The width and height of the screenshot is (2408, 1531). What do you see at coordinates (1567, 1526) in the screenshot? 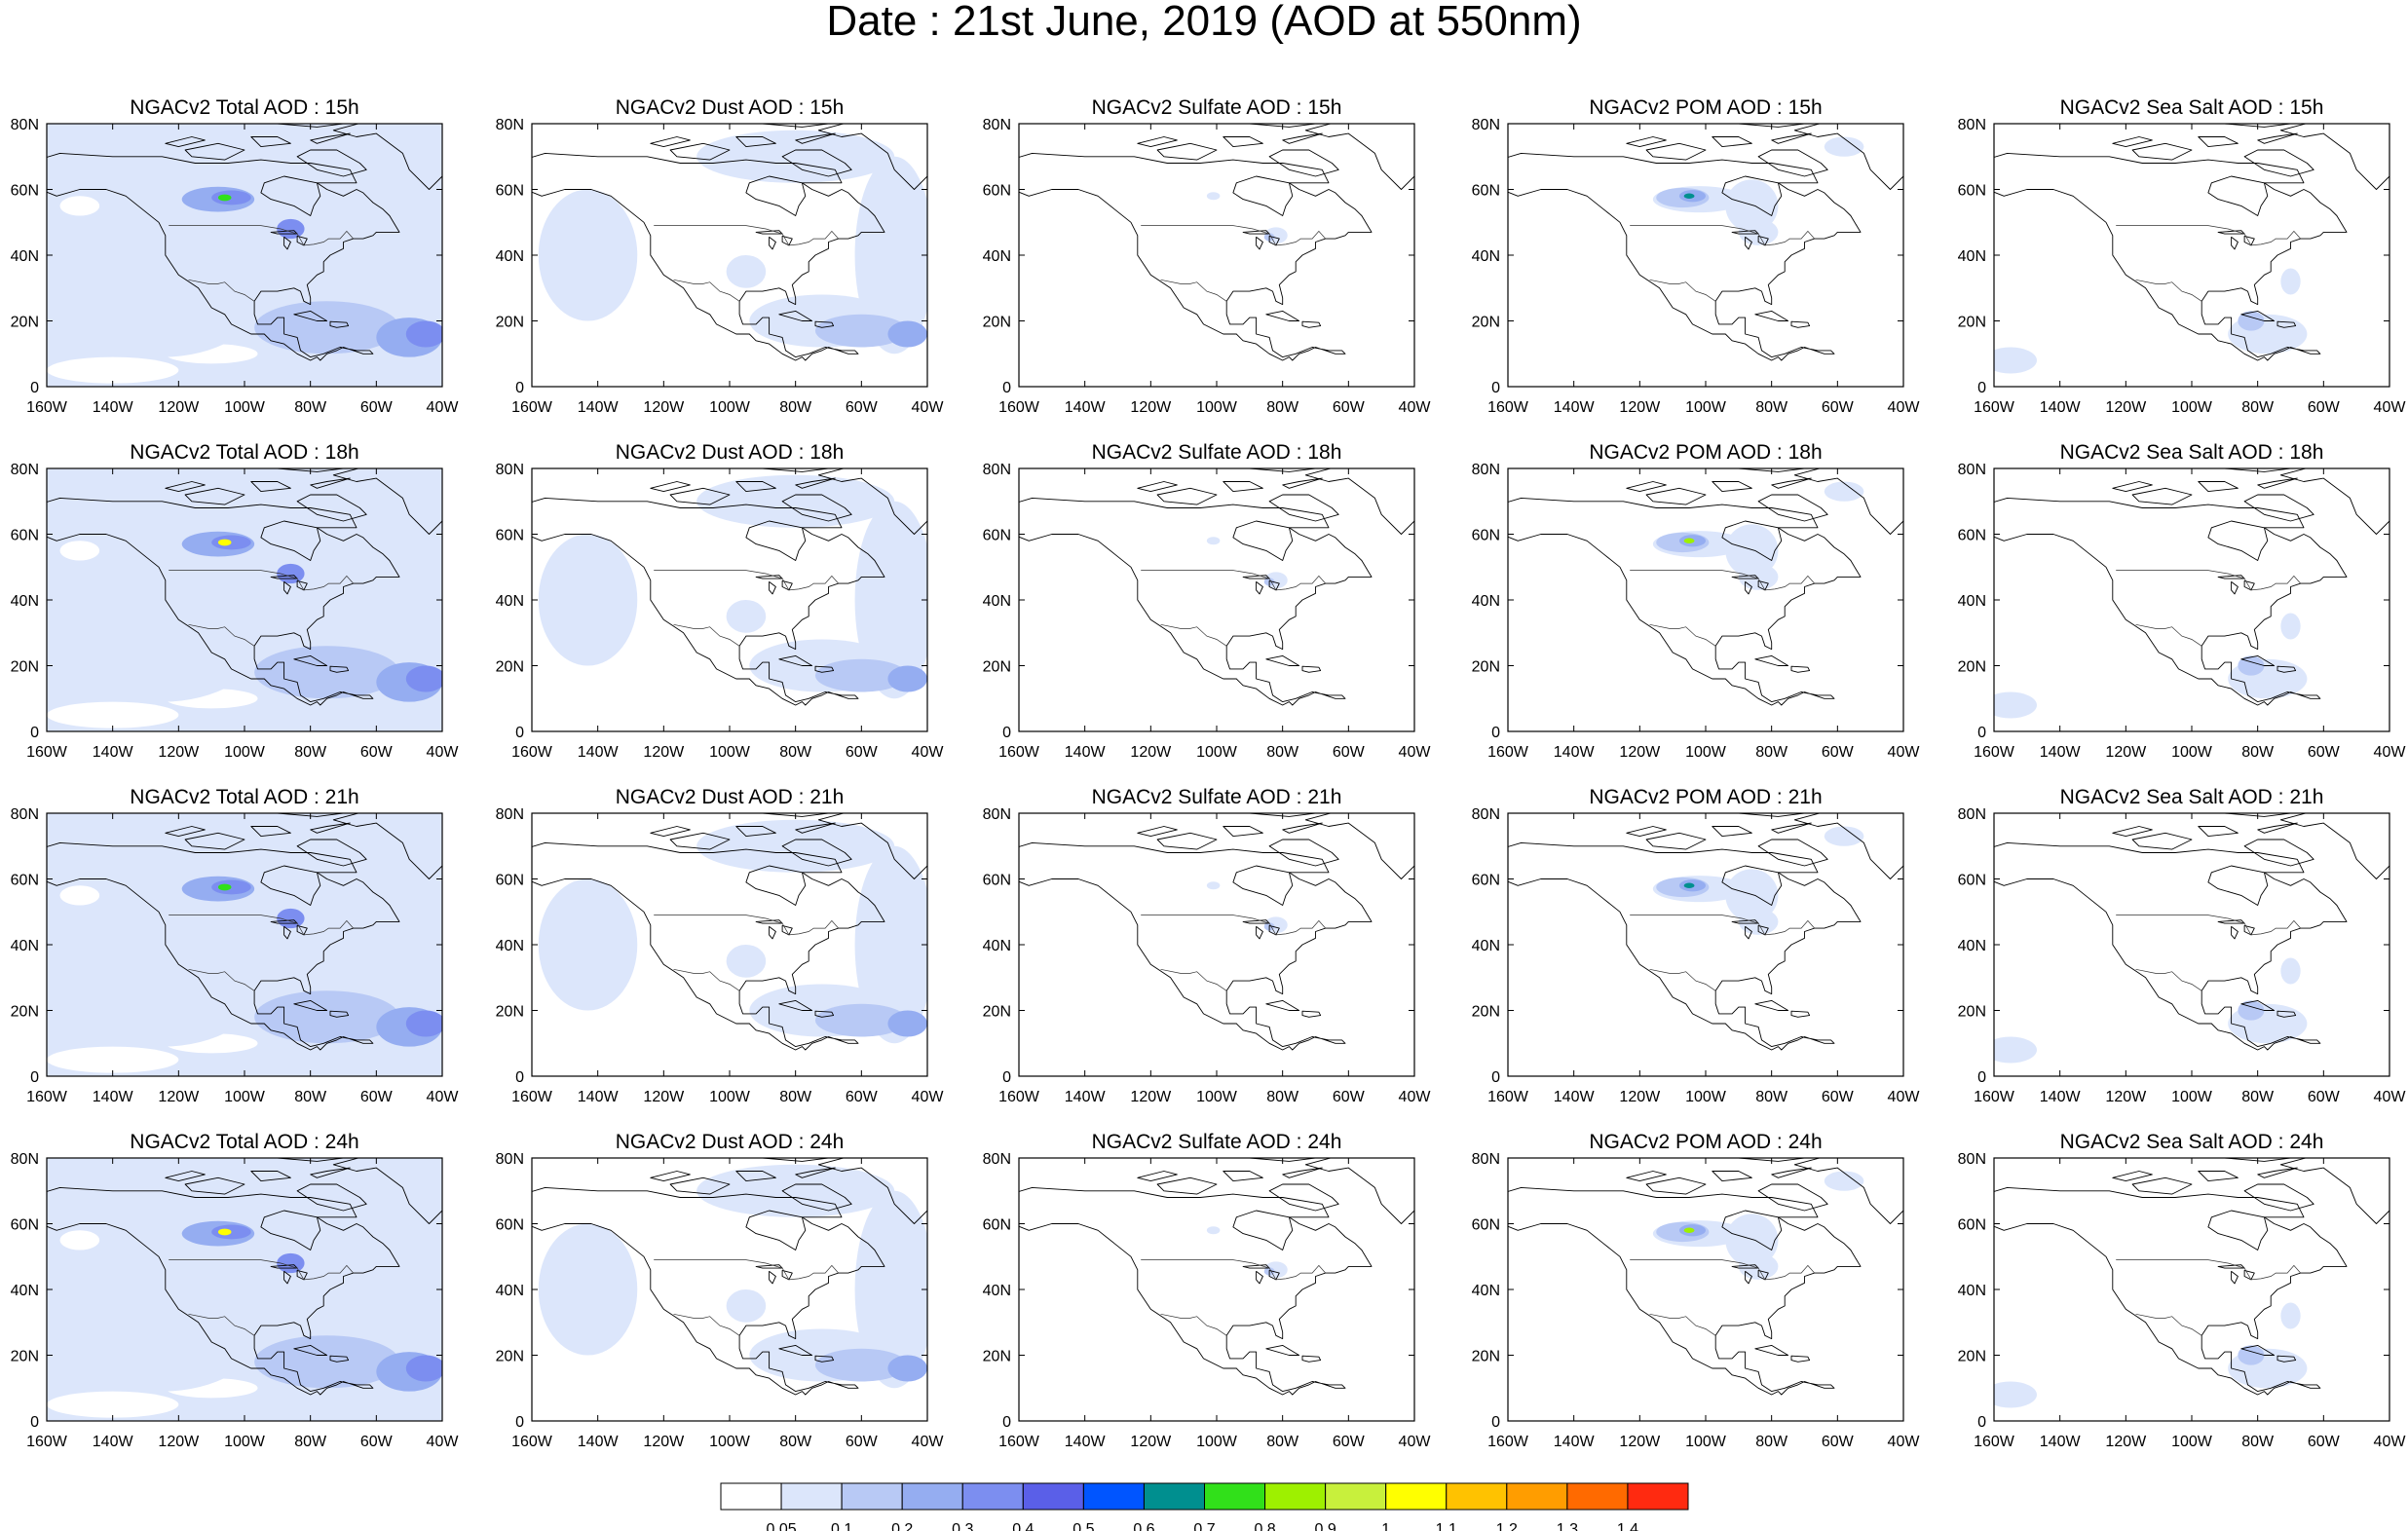
I see `colorbar-label: 1.3` at bounding box center [1567, 1526].